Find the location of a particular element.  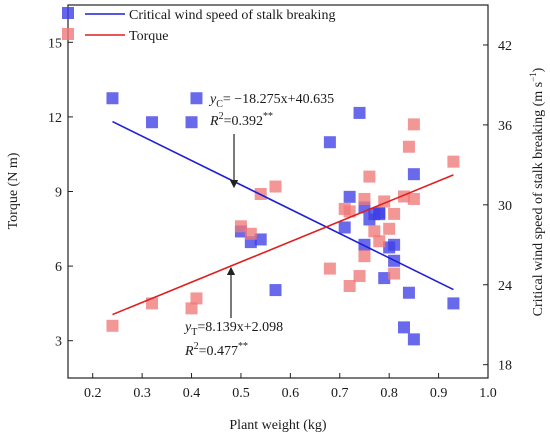

legend-label-wind: Critical wind speed of stalk breaking is located at coordinates (232, 15).